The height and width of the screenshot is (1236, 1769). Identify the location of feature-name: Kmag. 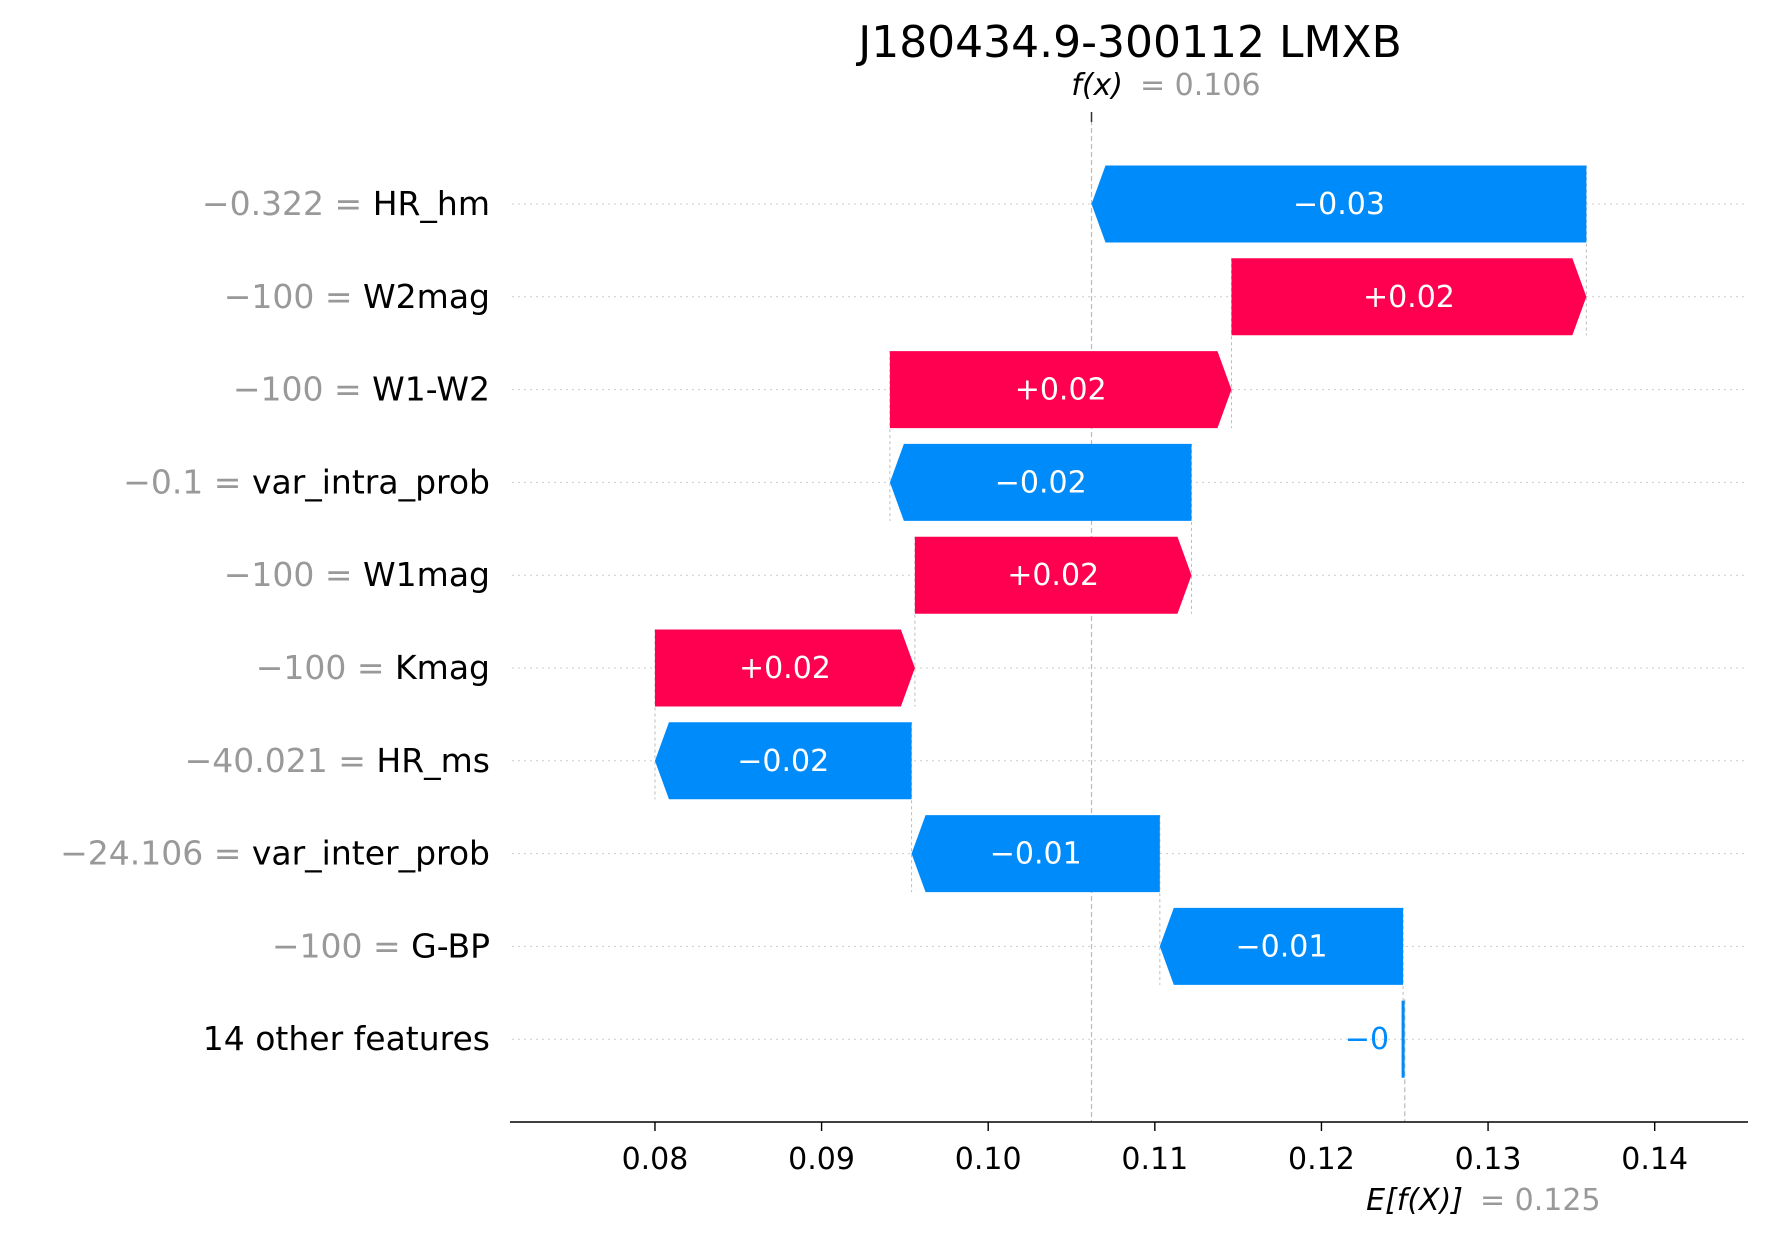
(442, 667).